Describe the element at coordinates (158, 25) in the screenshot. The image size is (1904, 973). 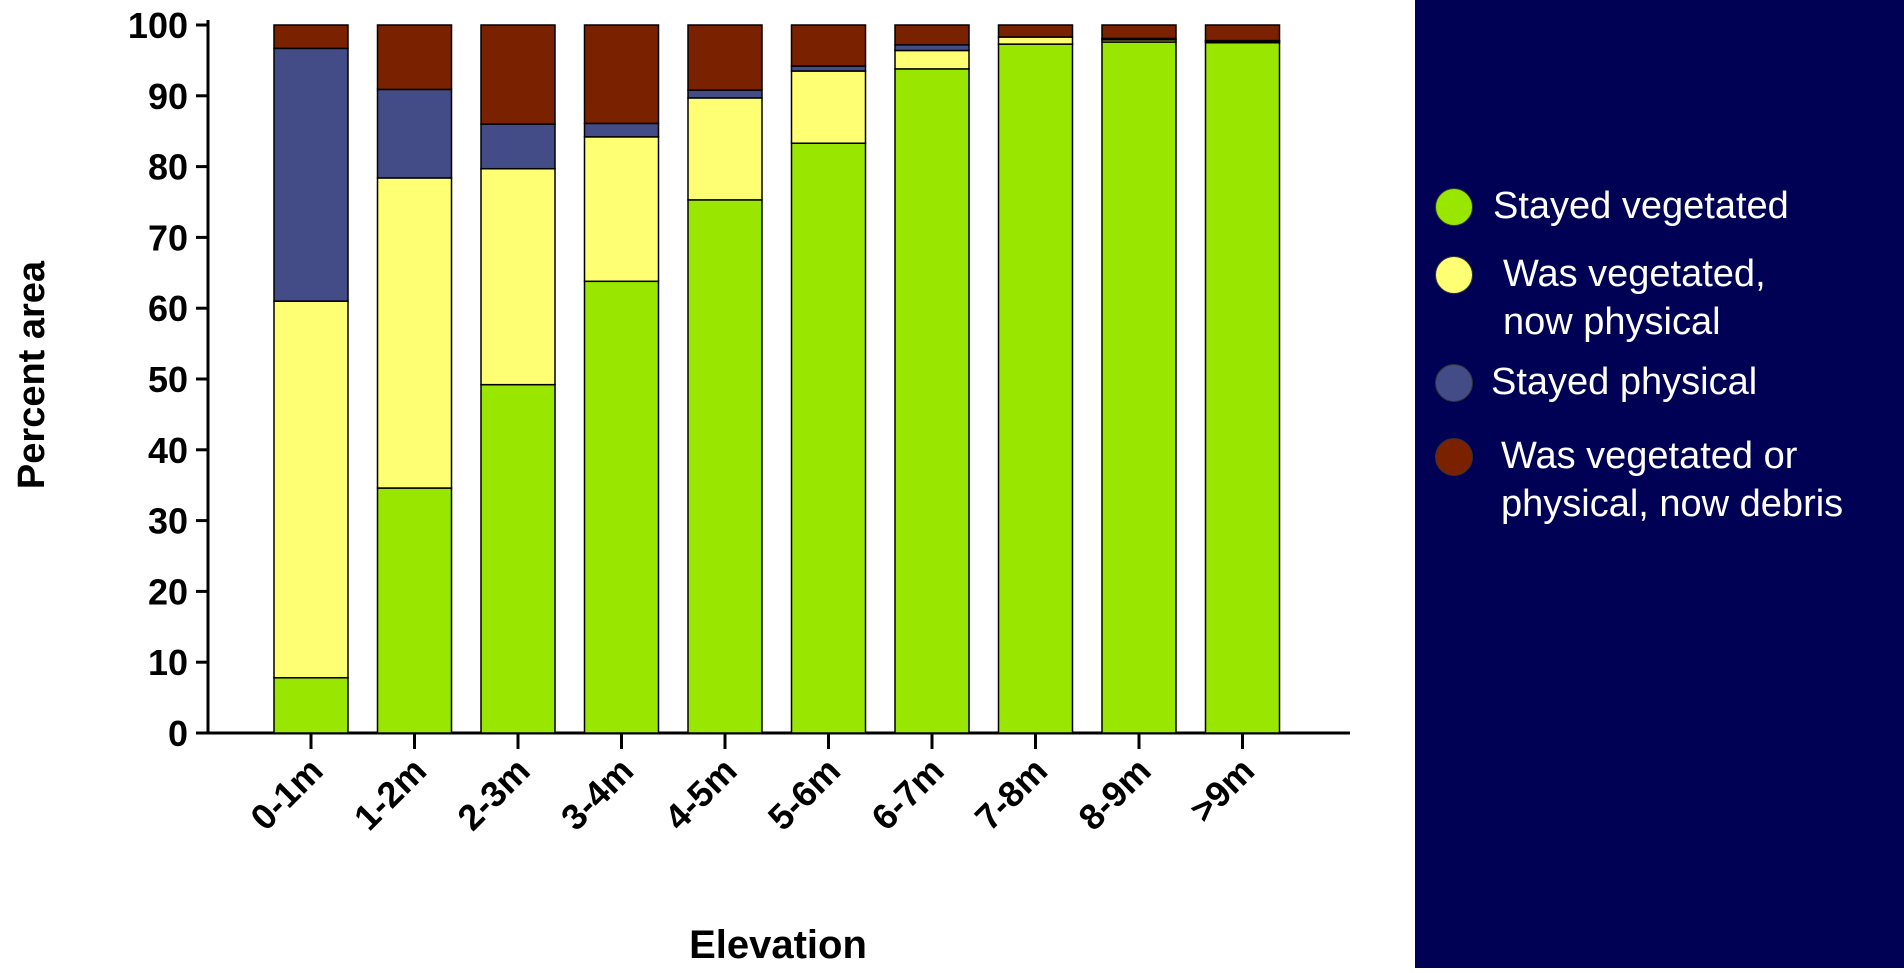
I see `y-tick-label: 100` at that location.